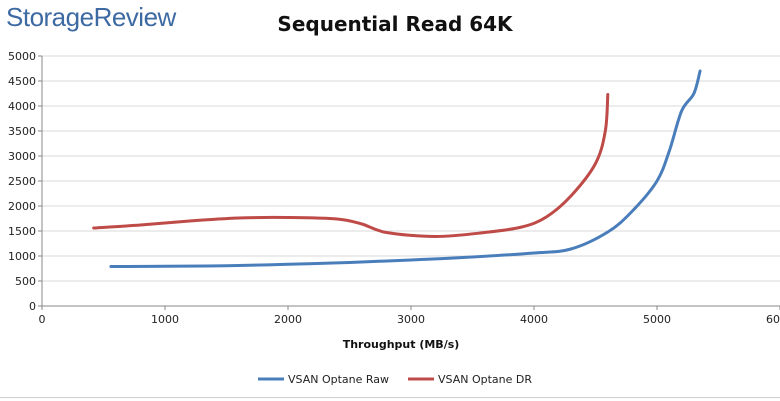  I want to click on y-tick-label: 0, so click(32, 306).